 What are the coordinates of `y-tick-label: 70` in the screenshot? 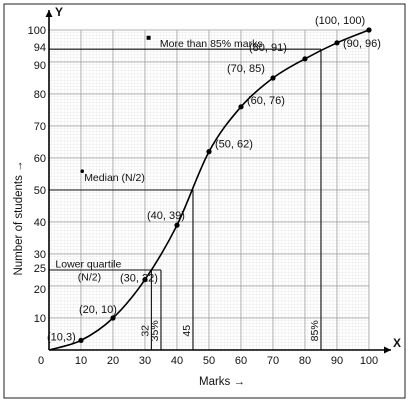 It's located at (40, 127).